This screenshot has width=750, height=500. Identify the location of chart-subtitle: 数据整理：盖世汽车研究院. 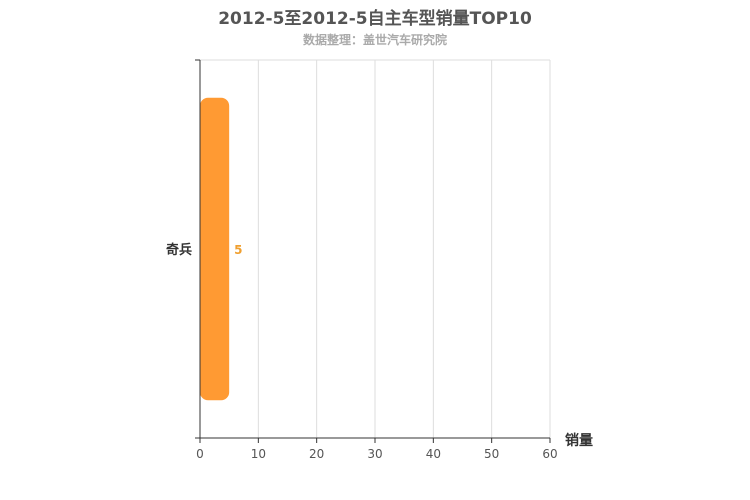
(374, 40).